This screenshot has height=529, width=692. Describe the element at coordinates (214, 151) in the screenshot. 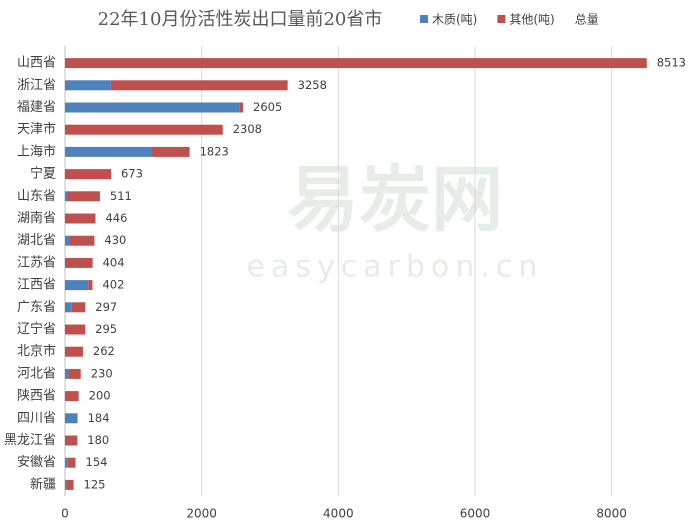

I see `data-label: 1823` at that location.